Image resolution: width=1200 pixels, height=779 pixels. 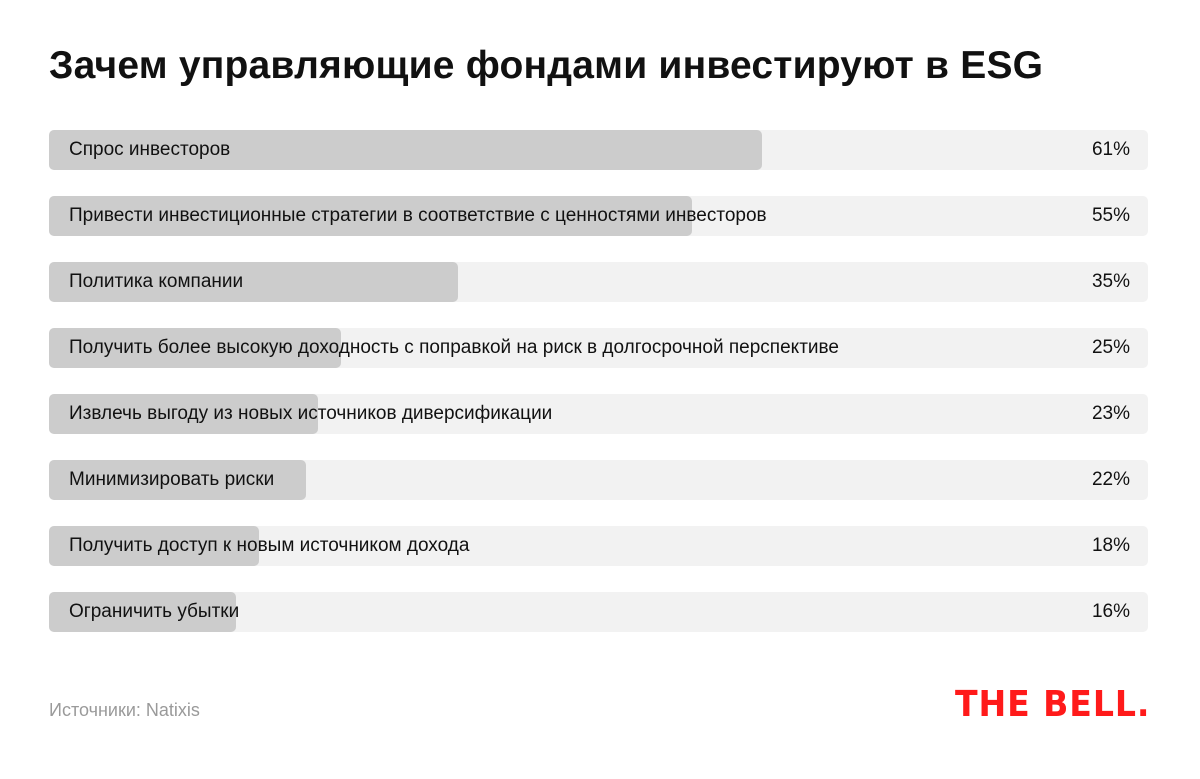 I want to click on bar-row: Политика компании 35%, so click(x=598, y=282).